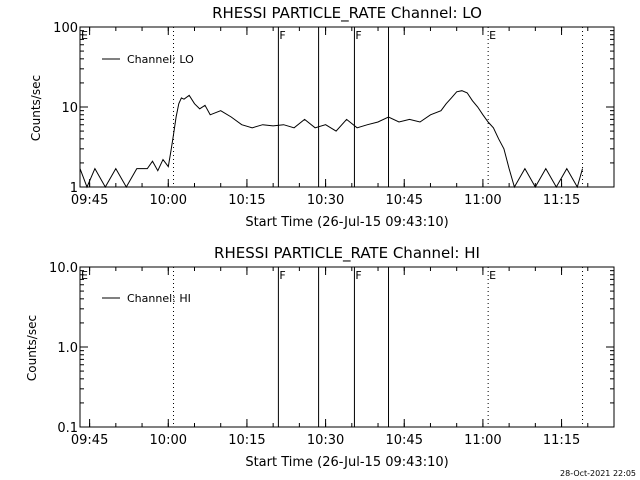 This screenshot has width=640, height=480. I want to click on chart-title: RHESSI PARTICLE_RATE Channel: HI, so click(347, 253).